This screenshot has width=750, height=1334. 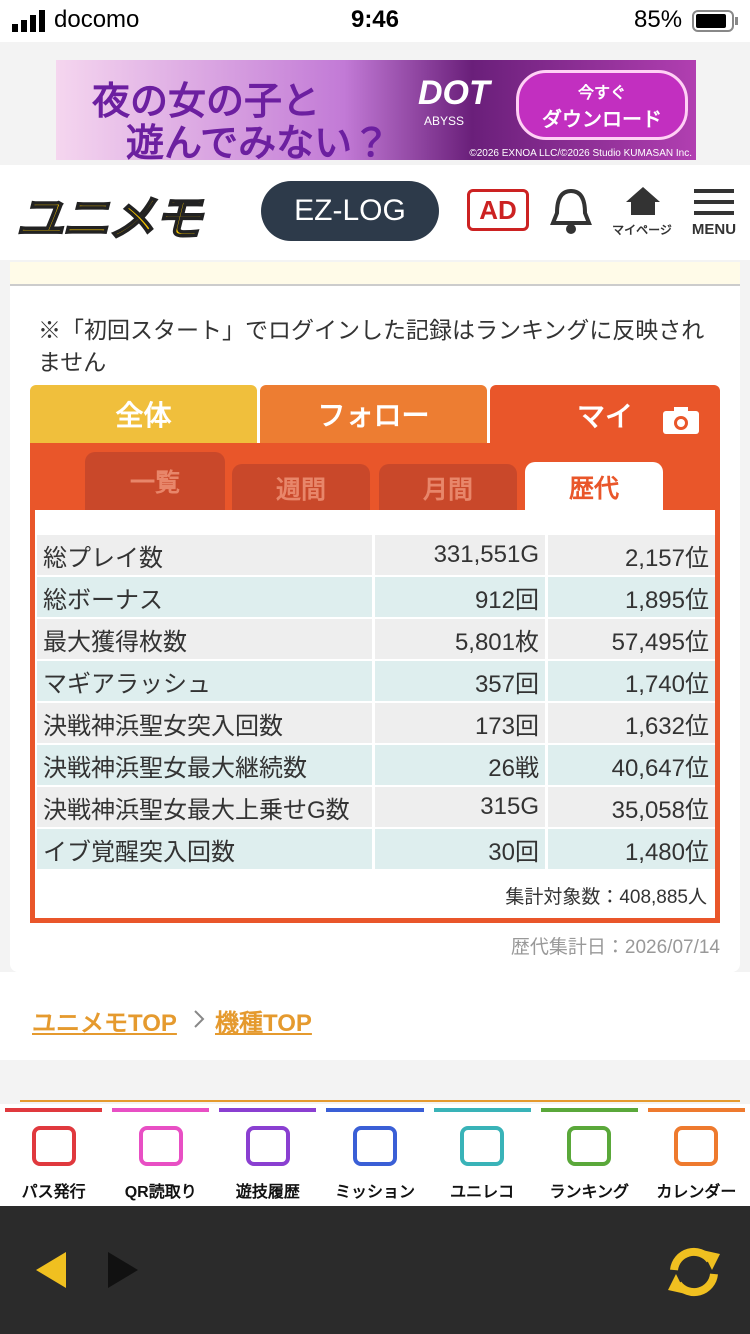 I want to click on row-value: 5,801枚, so click(x=460, y=639).